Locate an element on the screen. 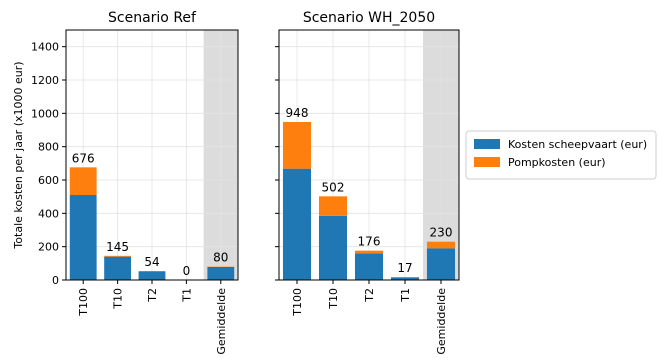 The image size is (662, 358). bar-total-label: 176 is located at coordinates (369, 242).